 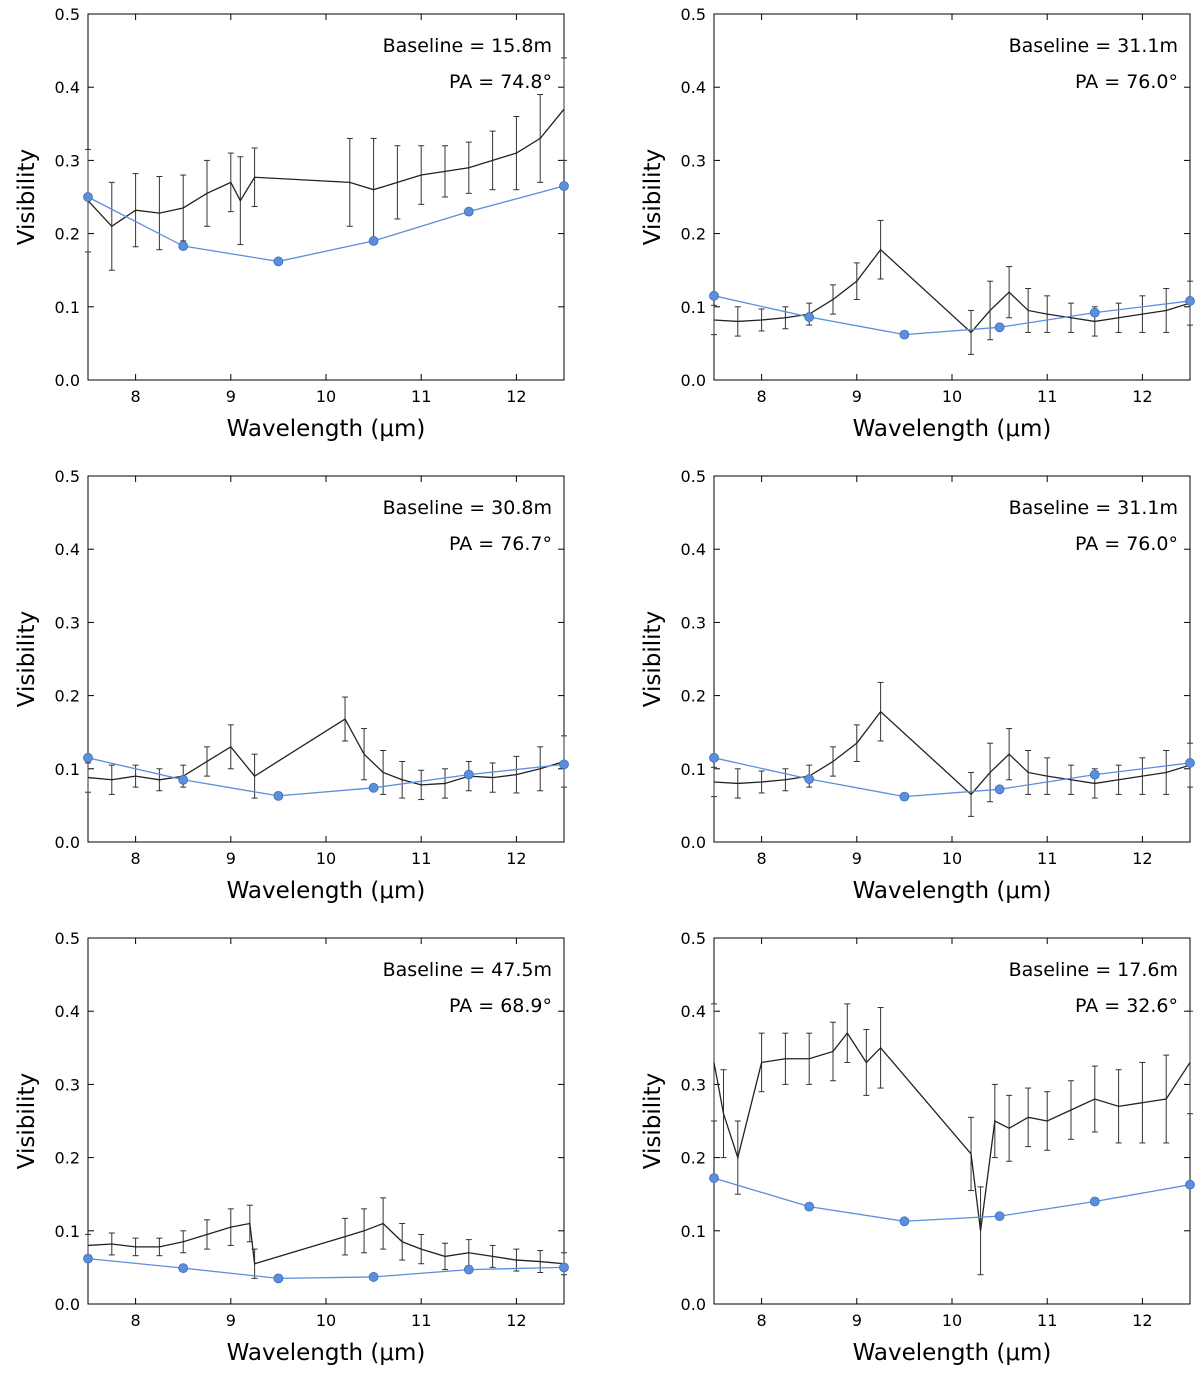 What do you see at coordinates (467, 508) in the screenshot?
I see `baseline-annotation: Baseline = 30.8m` at bounding box center [467, 508].